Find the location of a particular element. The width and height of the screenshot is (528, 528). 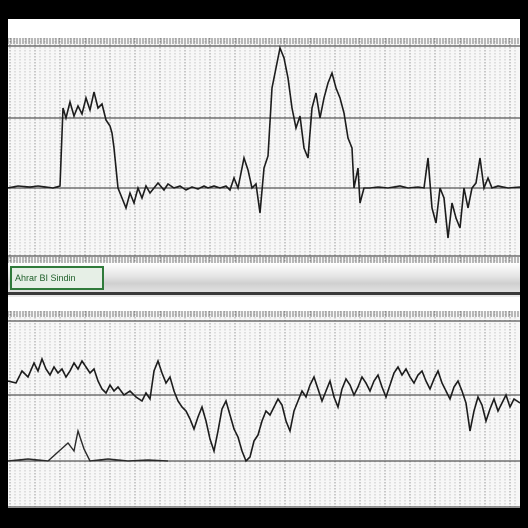

channel-tab-label: Ahrar BI Sindin is located at coordinates (45, 278).